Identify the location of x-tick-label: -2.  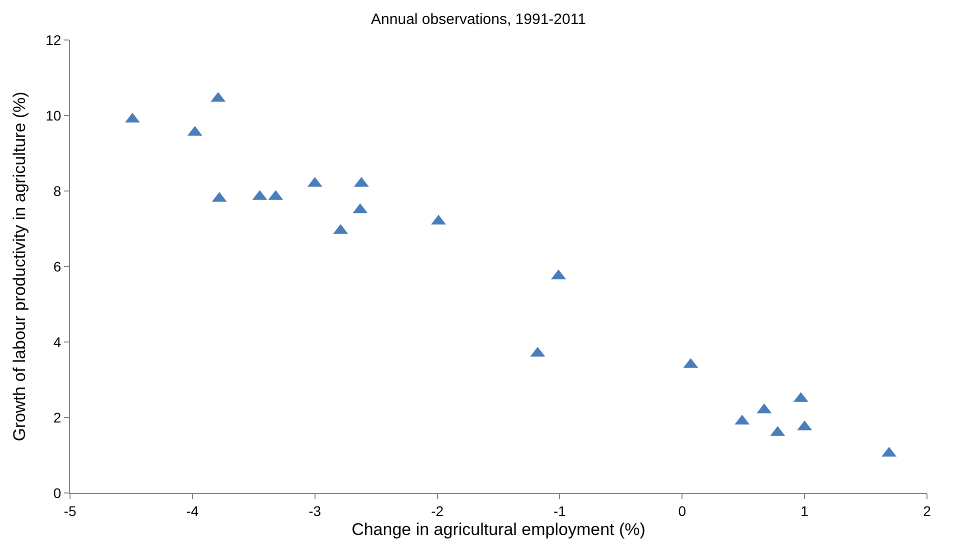
(437, 510).